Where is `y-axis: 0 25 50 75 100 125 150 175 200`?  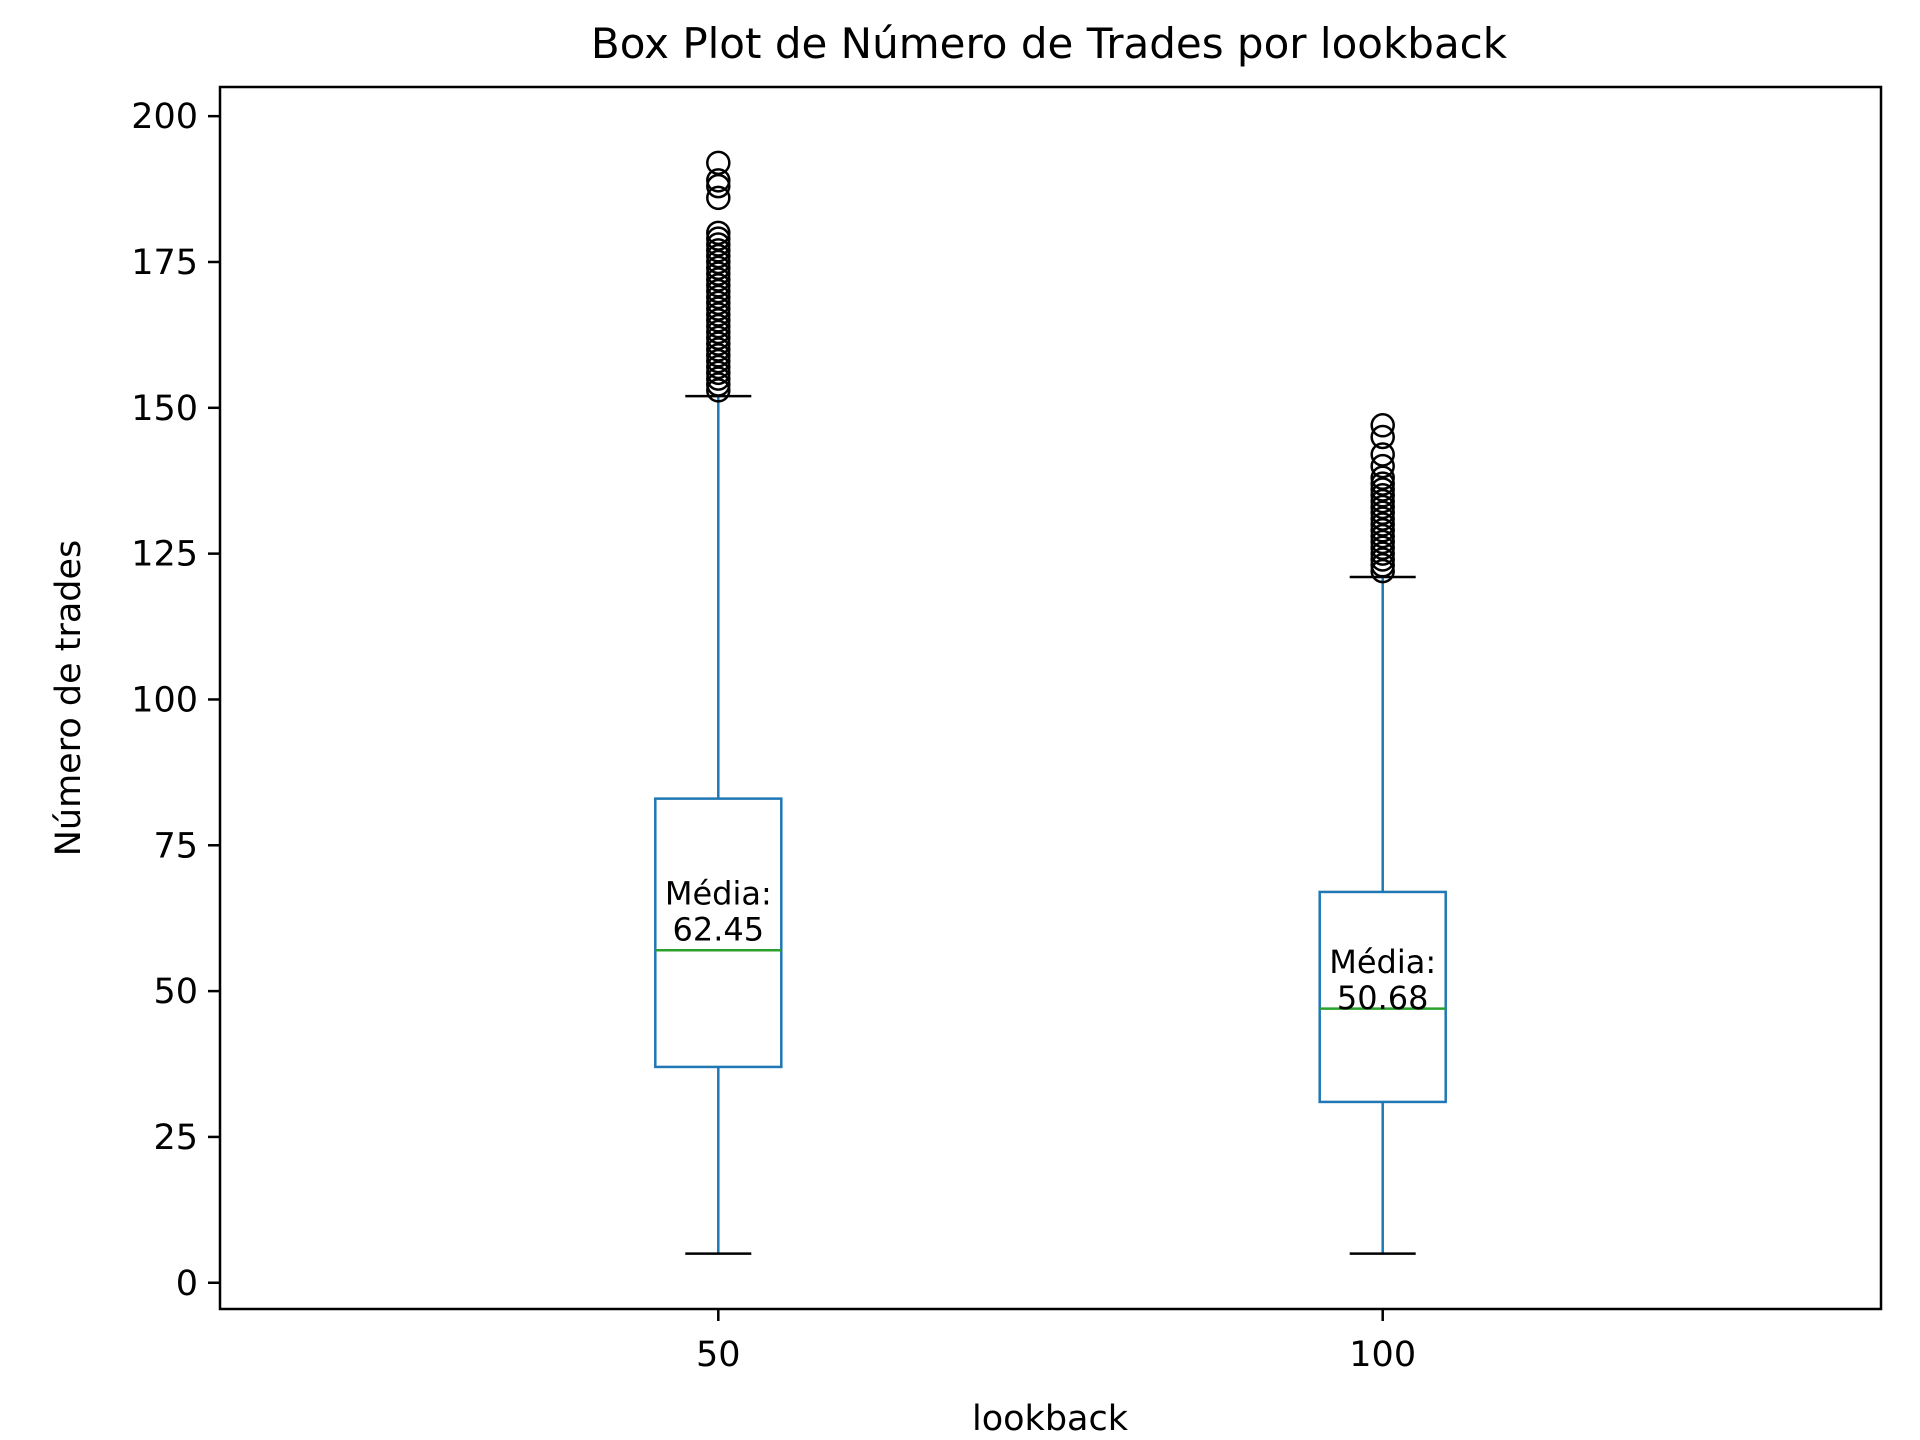 y-axis: 0 25 50 75 100 125 150 175 200 is located at coordinates (175, 700).